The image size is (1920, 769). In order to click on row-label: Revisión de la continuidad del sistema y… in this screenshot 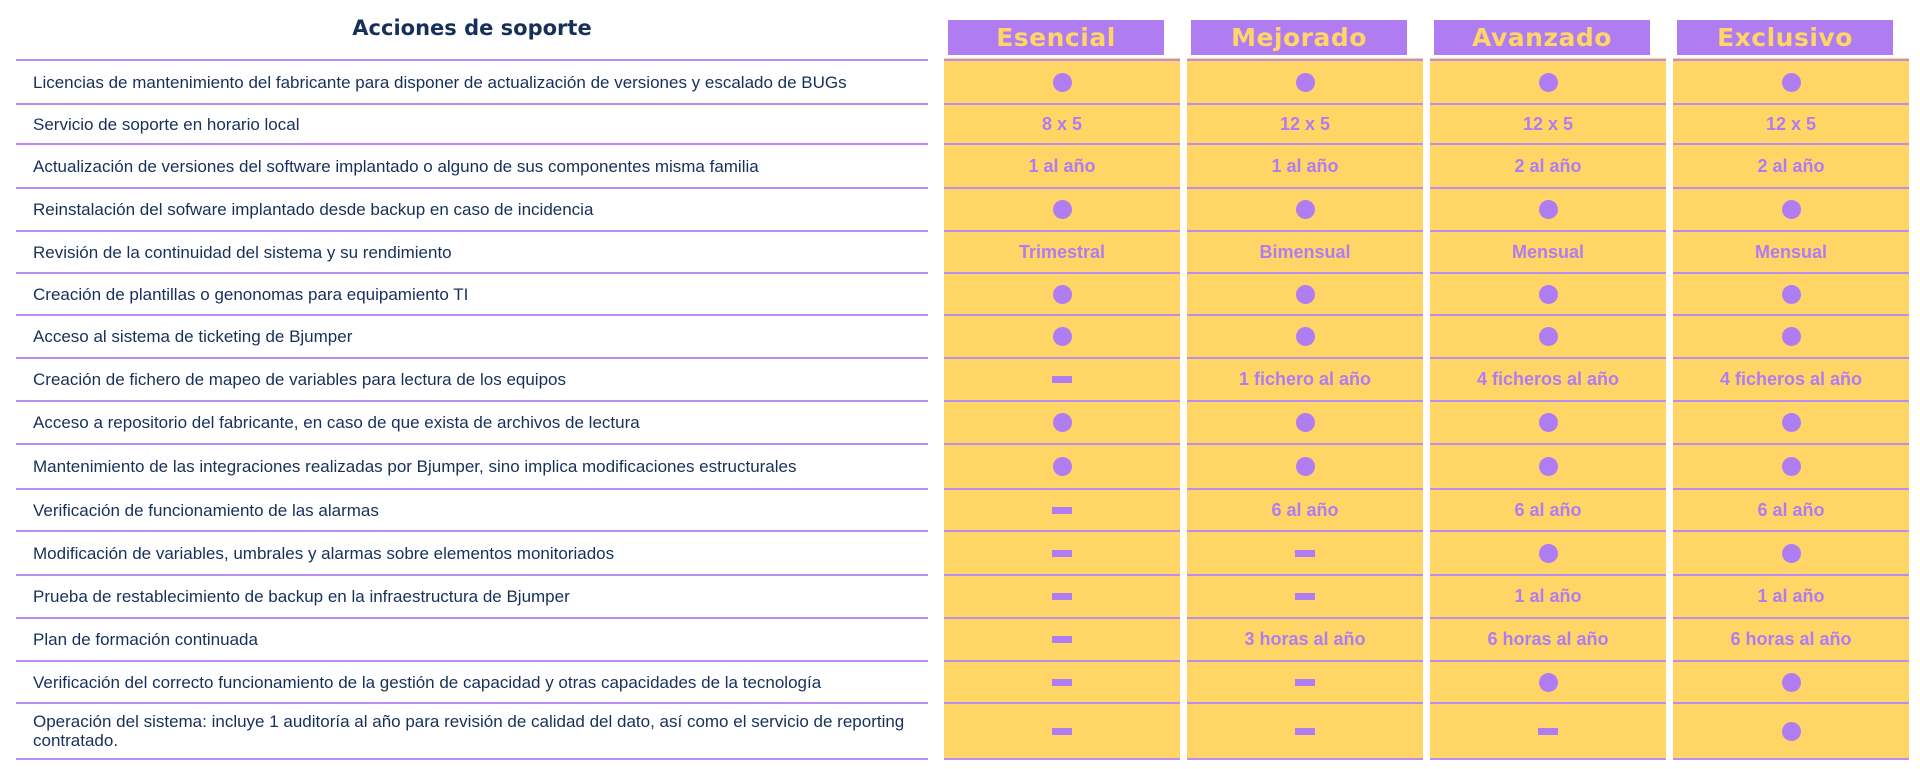, I will do `click(242, 252)`.